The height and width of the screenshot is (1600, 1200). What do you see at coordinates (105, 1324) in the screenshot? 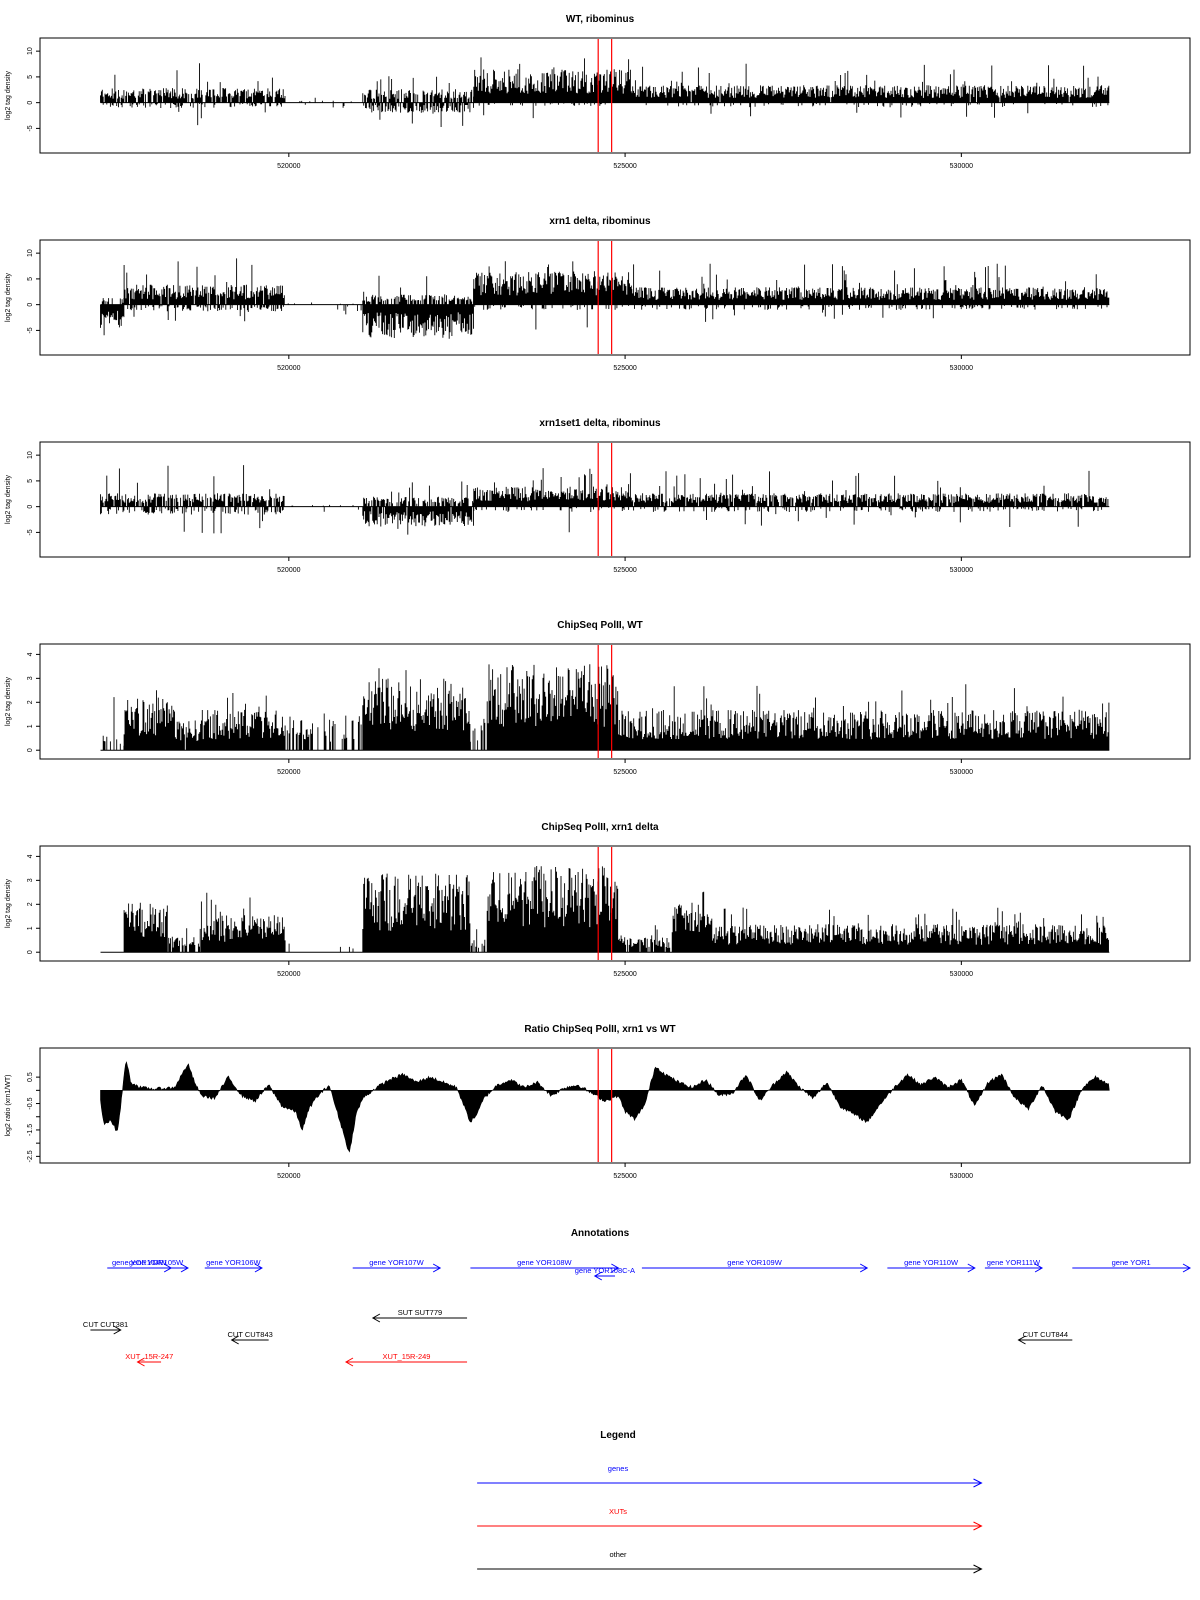
I see `feature-label: CUT CUT381` at bounding box center [105, 1324].